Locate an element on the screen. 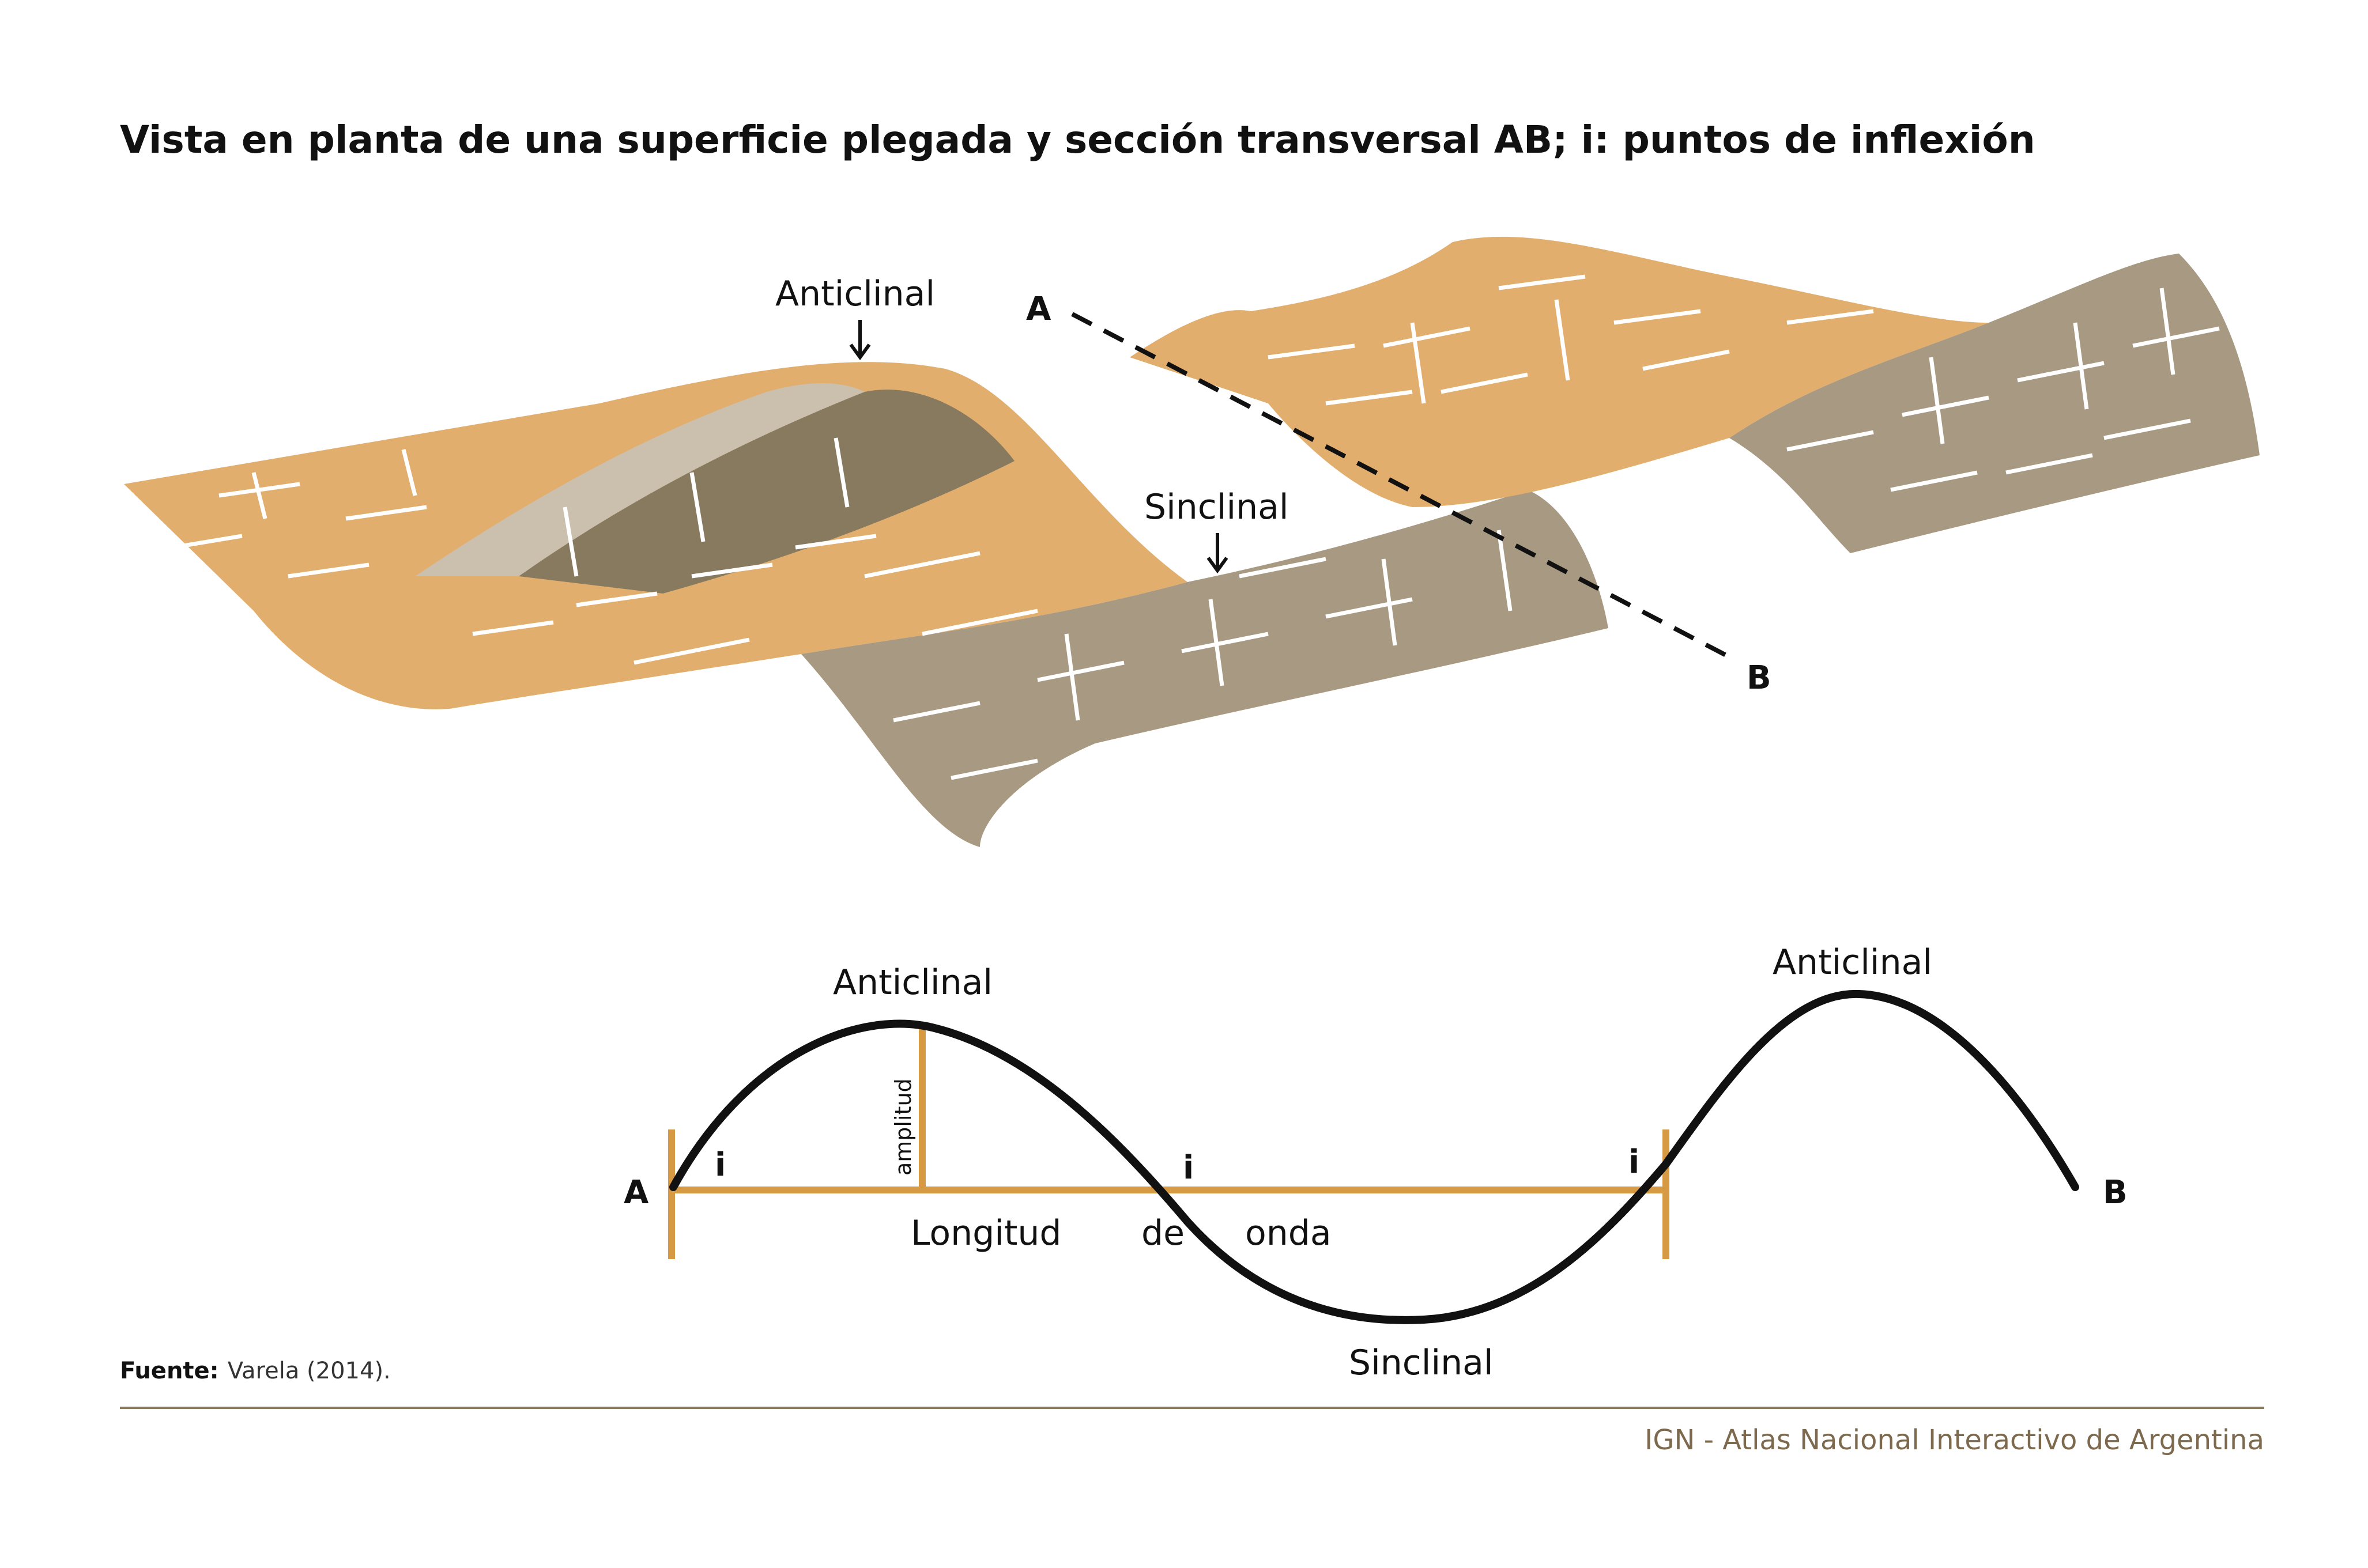  profile-anticline-right: Anticlinal is located at coordinates (1852, 962).